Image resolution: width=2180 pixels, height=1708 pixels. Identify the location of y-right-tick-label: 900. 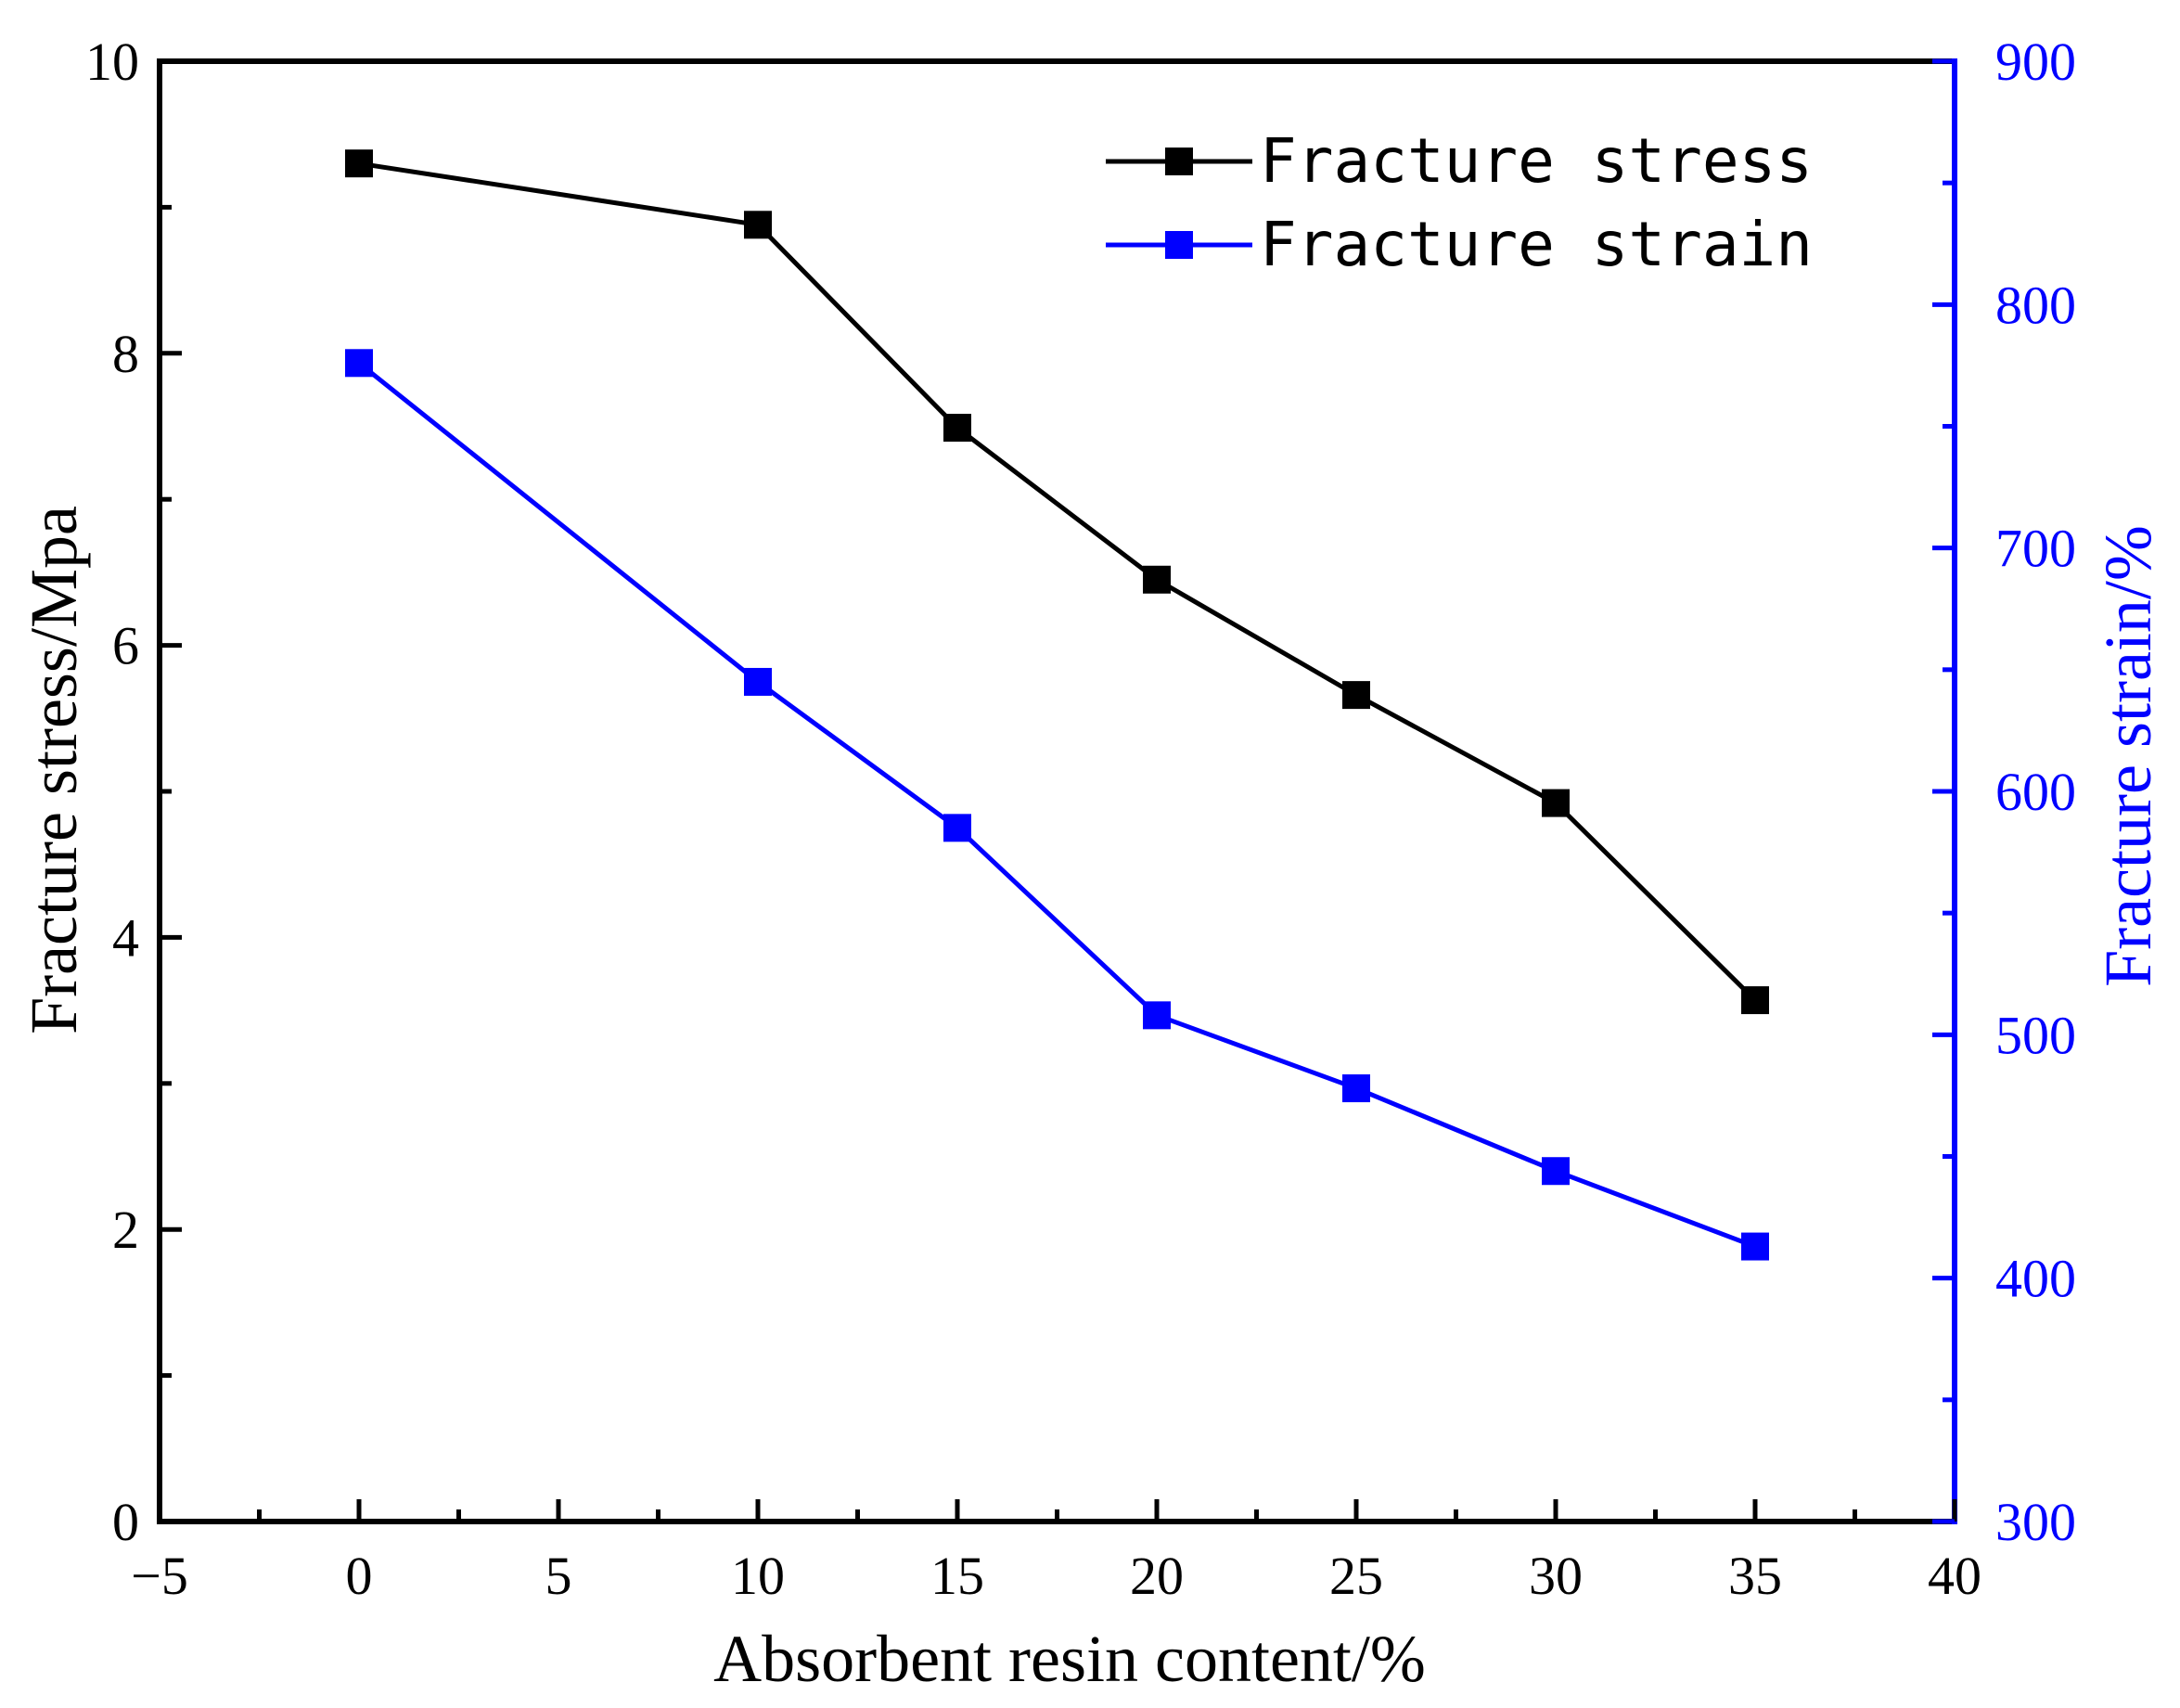
(2036, 62).